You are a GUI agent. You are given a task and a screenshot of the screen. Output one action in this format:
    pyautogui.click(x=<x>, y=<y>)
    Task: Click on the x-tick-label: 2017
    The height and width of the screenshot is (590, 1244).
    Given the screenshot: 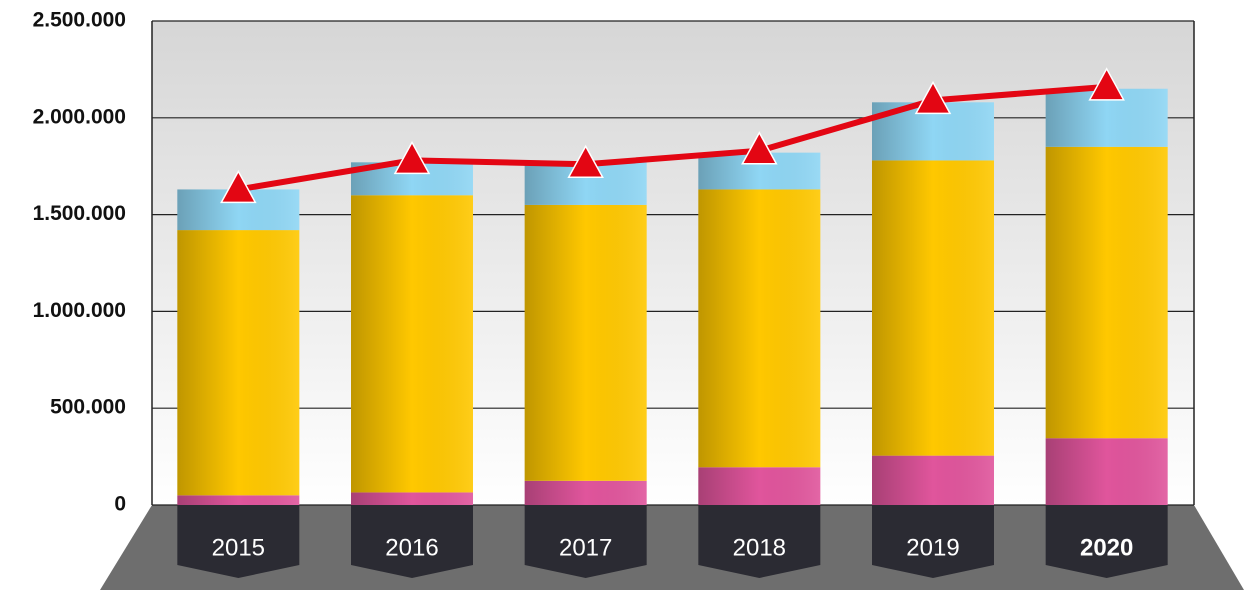 What is the action you would take?
    pyautogui.click(x=585, y=547)
    